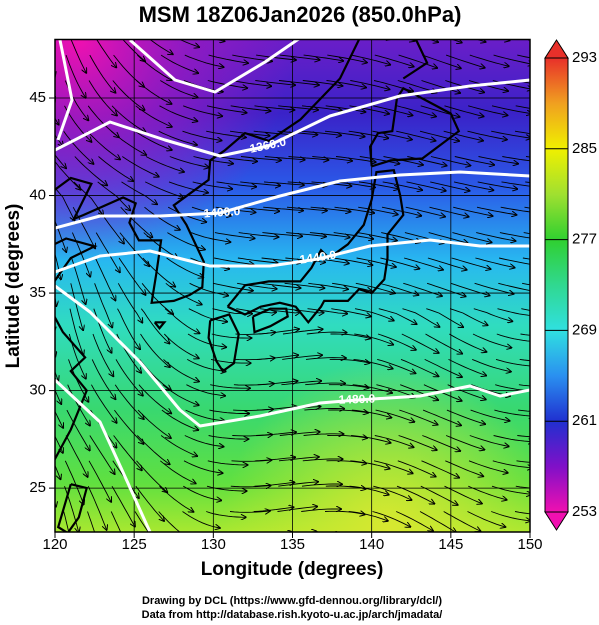  What do you see at coordinates (292, 544) in the screenshot?
I see `x-tick-label: 135` at bounding box center [292, 544].